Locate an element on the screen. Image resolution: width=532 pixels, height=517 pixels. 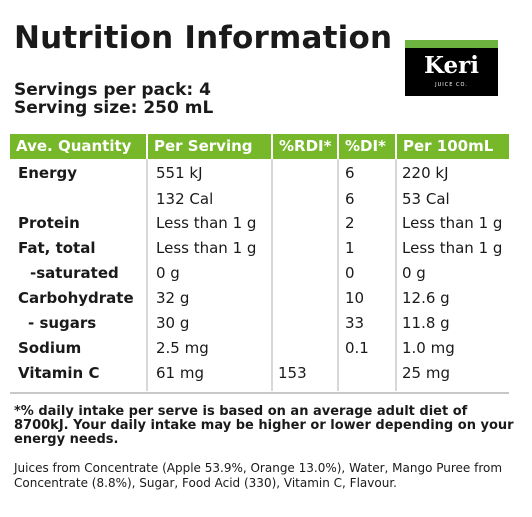
logo-green-stripe is located at coordinates (451, 44).